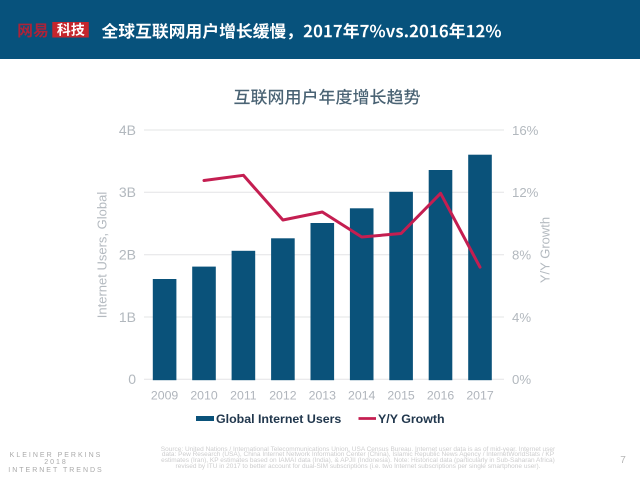 The height and width of the screenshot is (480, 640). I want to click on svg-text: 4%, so click(521, 317).